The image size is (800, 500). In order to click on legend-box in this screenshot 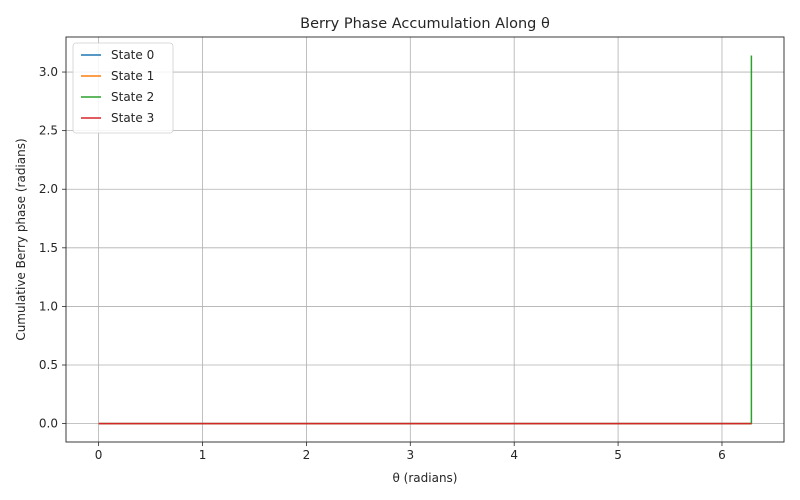, I will do `click(123, 88)`.